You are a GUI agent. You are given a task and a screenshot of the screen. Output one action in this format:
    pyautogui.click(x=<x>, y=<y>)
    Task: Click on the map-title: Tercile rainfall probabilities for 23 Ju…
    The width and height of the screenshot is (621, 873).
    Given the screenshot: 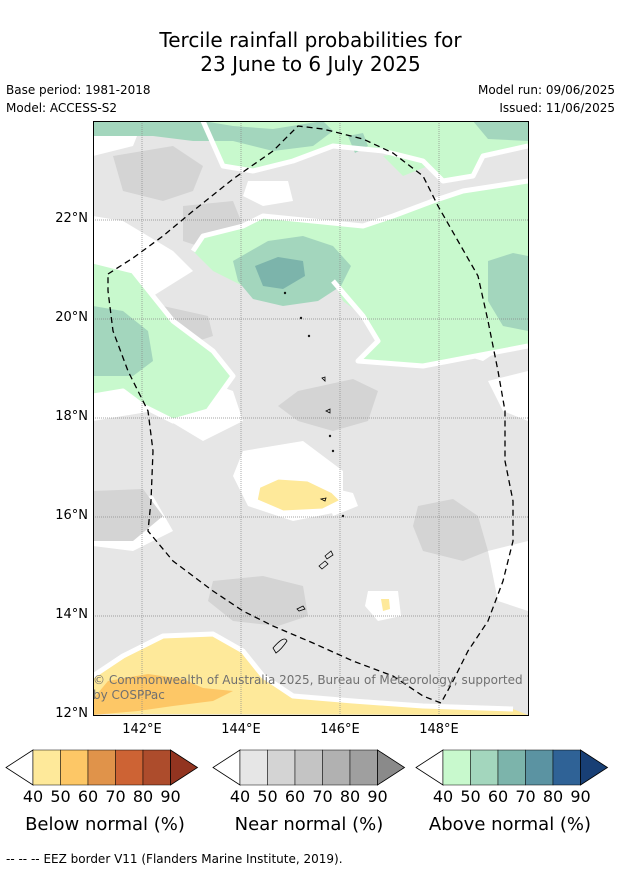 What is the action you would take?
    pyautogui.click(x=310, y=52)
    